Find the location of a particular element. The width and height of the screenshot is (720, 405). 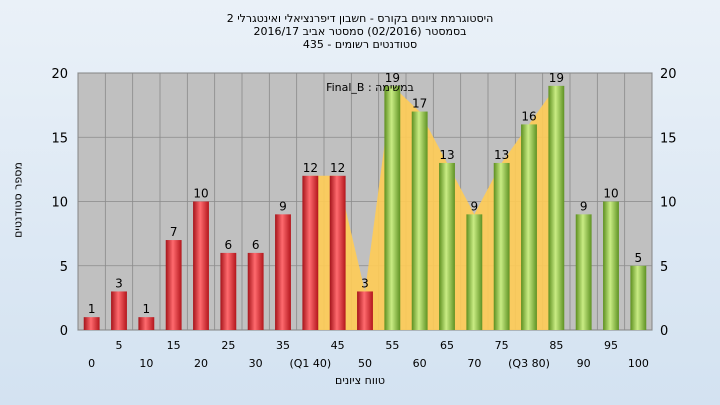

x-tick-label-100: 100 is located at coordinates (638, 363).